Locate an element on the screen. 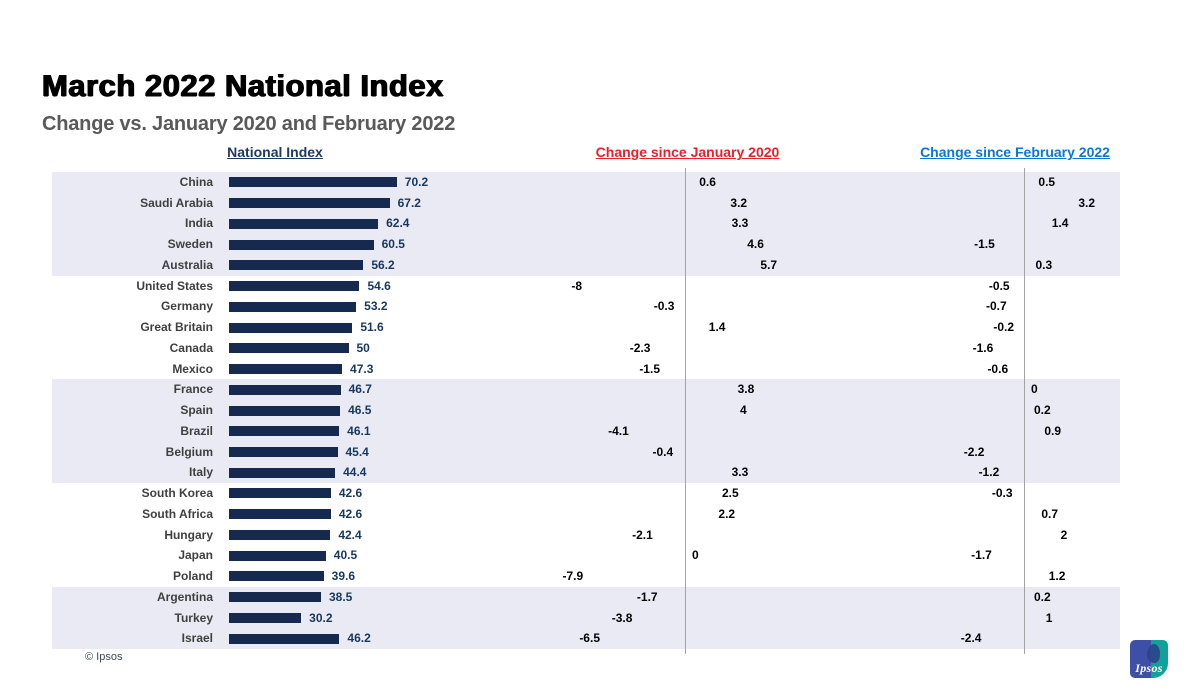  country-label: United States is located at coordinates (174, 285).